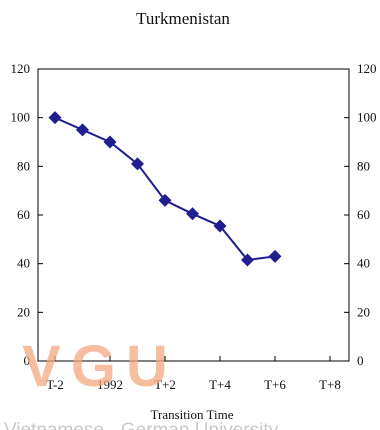 Image resolution: width=380 pixels, height=430 pixels. What do you see at coordinates (55, 384) in the screenshot?
I see `x-tick-label: T-2` at bounding box center [55, 384].